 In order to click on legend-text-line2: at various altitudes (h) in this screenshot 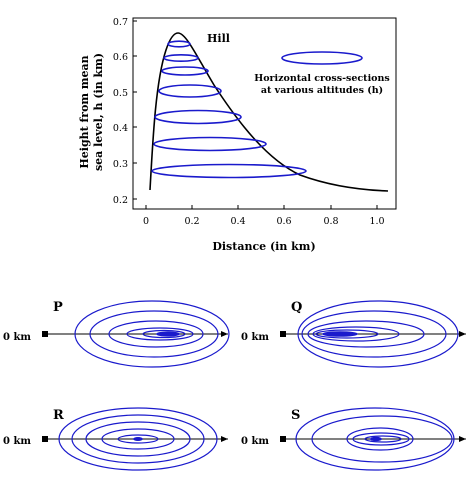, I will do `click(322, 90)`.